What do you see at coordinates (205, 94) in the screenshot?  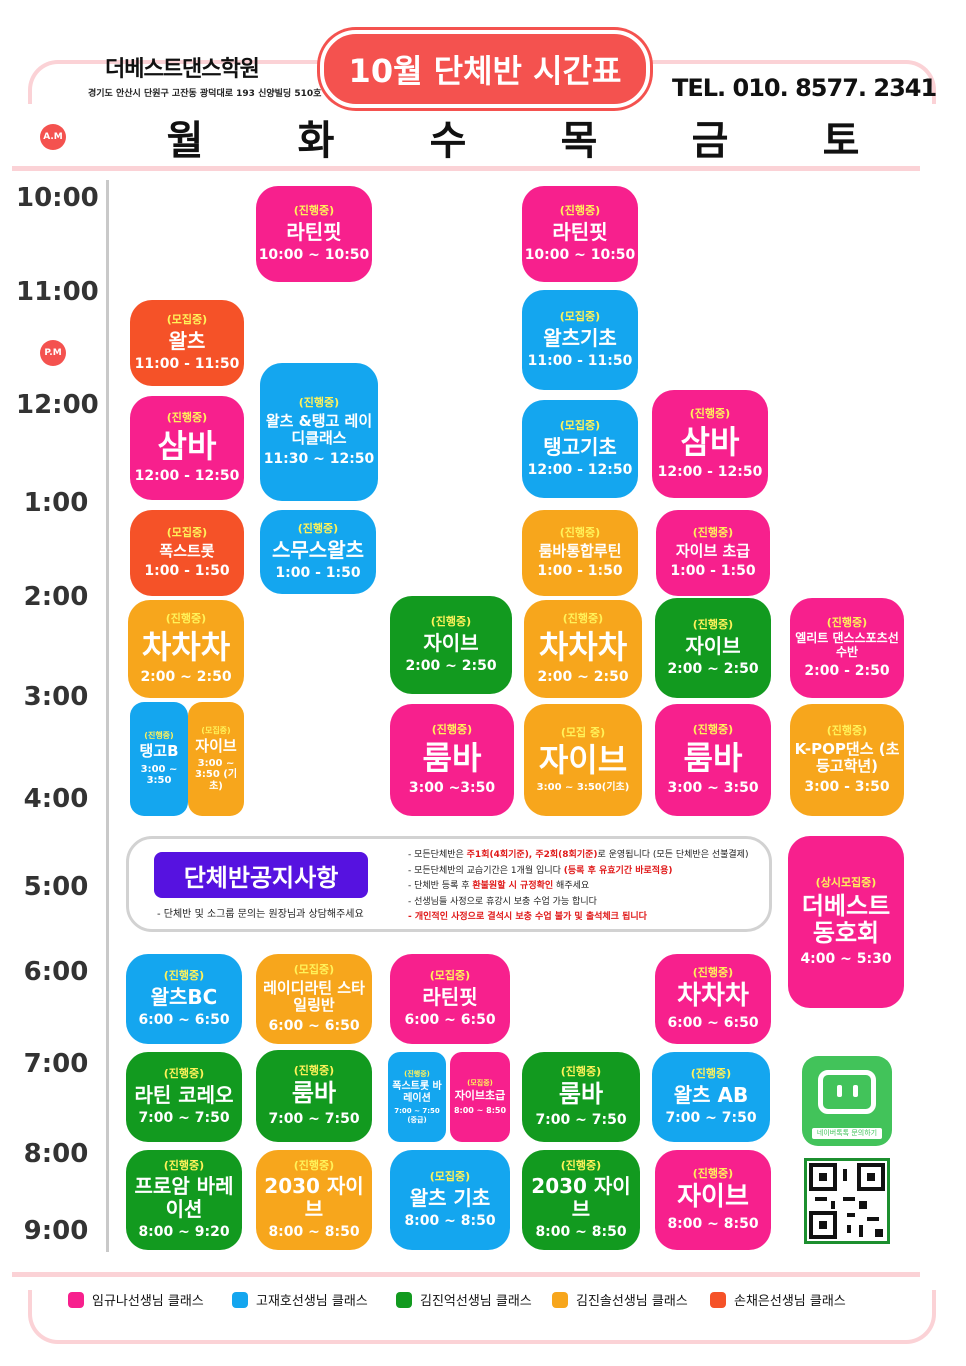 I see `academy-address: 경기도 안산시 단원구 고잔동 광덕대로 193 신양빌딩 510호` at bounding box center [205, 94].